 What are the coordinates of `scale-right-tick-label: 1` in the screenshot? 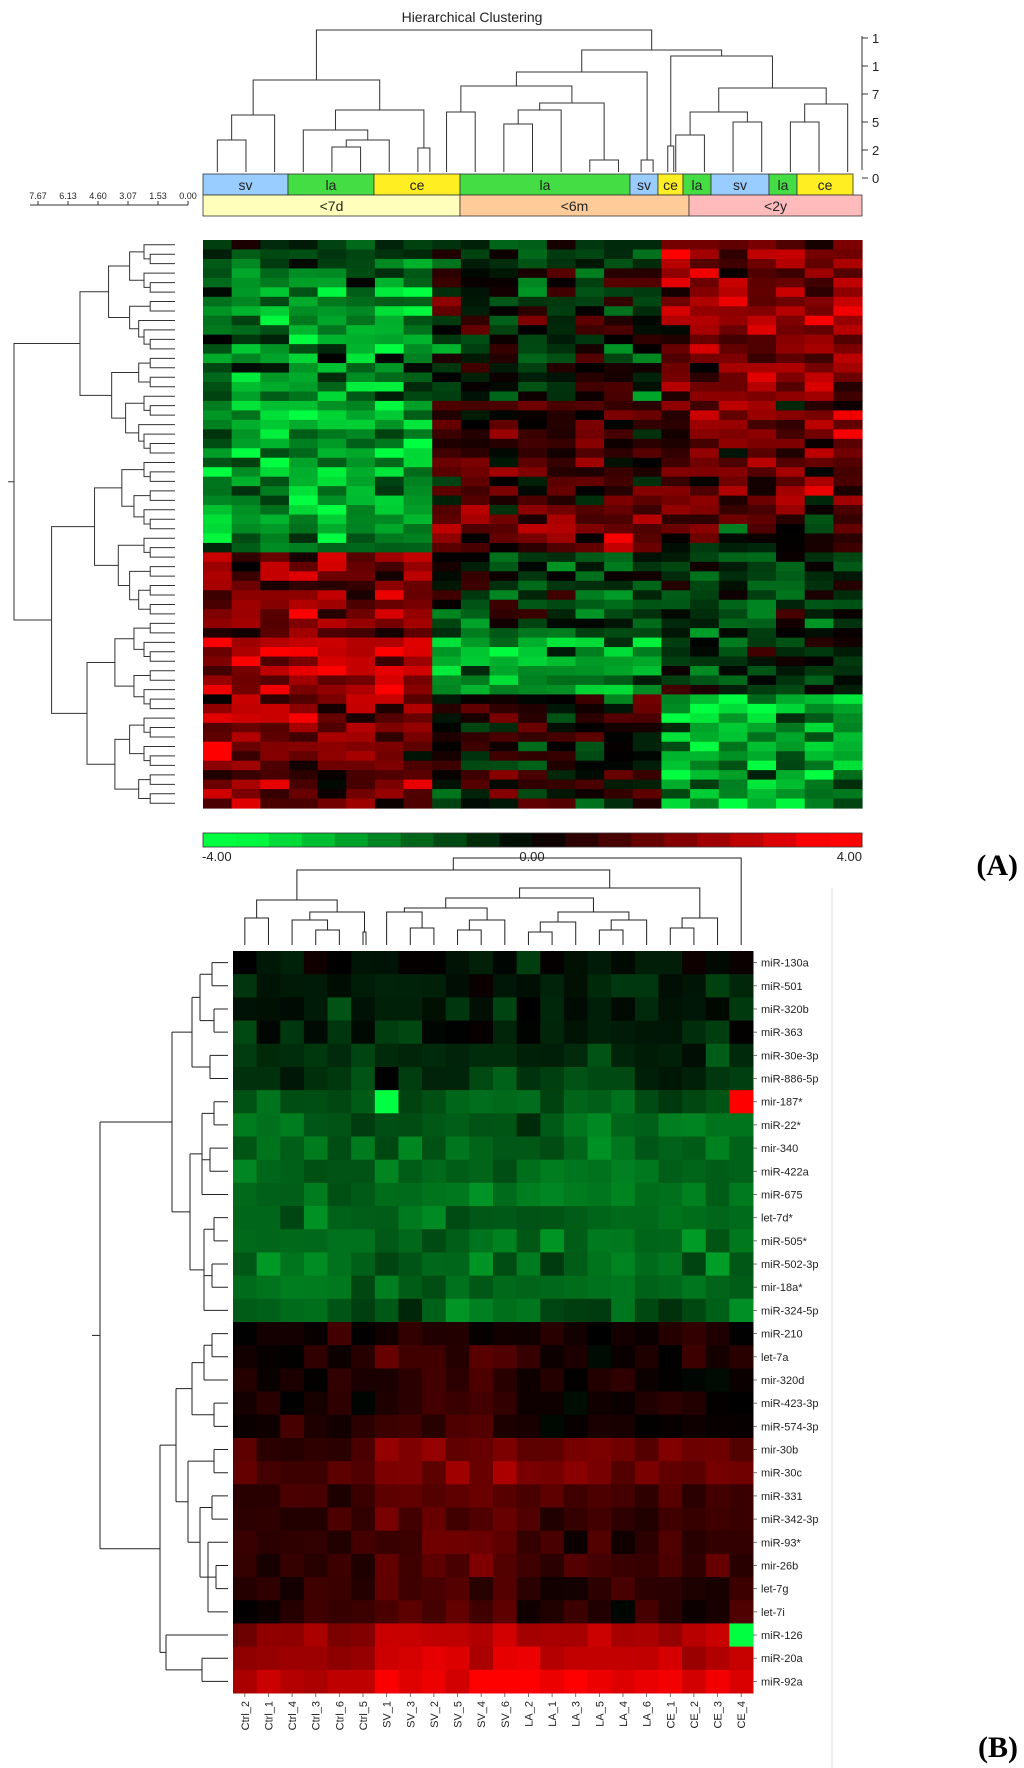 It's located at (875, 38).